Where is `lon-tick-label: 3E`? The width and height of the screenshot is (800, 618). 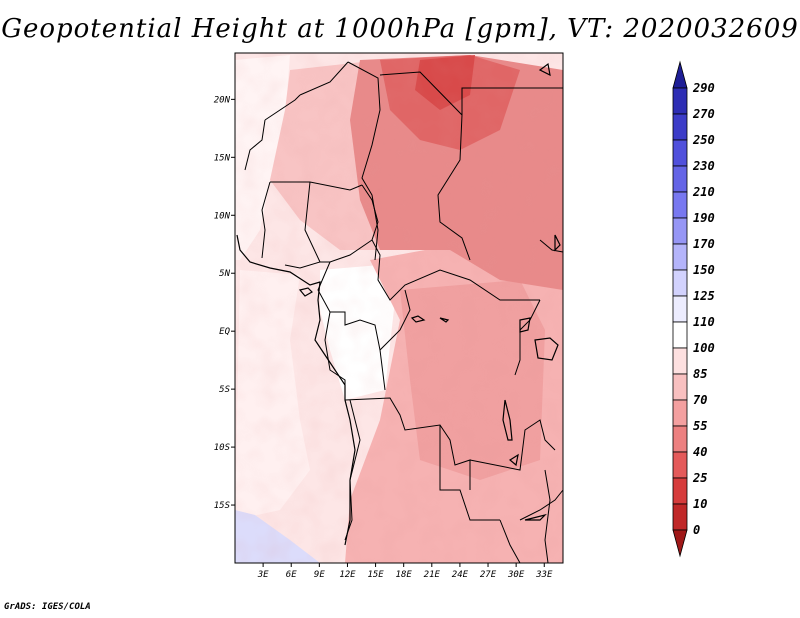
lon-tick-label: 3E is located at coordinates (263, 575).